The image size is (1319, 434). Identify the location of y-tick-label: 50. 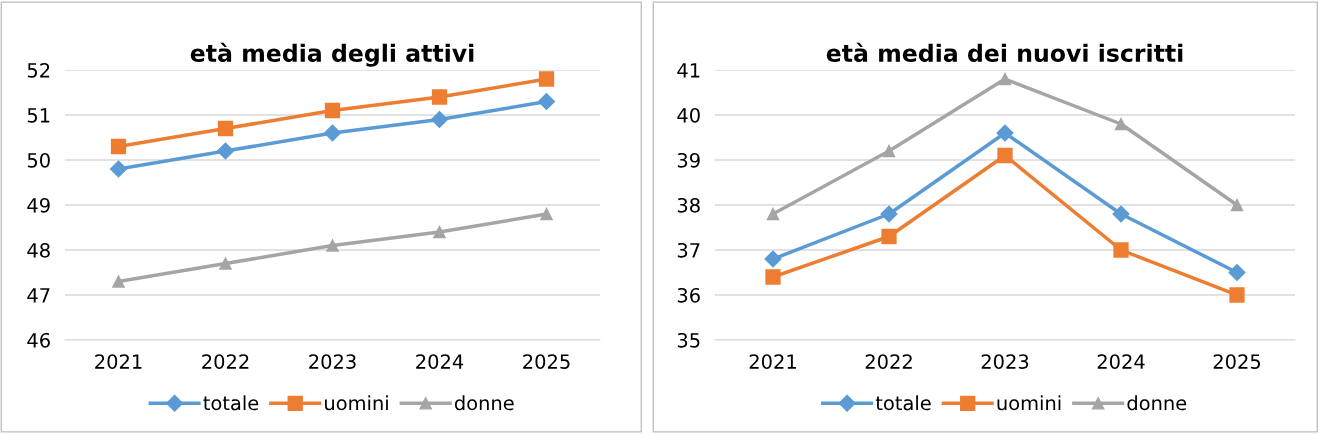
(38, 160).